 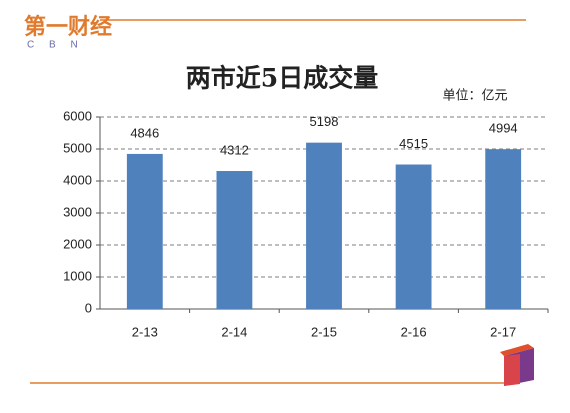 What do you see at coordinates (77, 211) in the screenshot?
I see `y-tick-label: 3000` at bounding box center [77, 211].